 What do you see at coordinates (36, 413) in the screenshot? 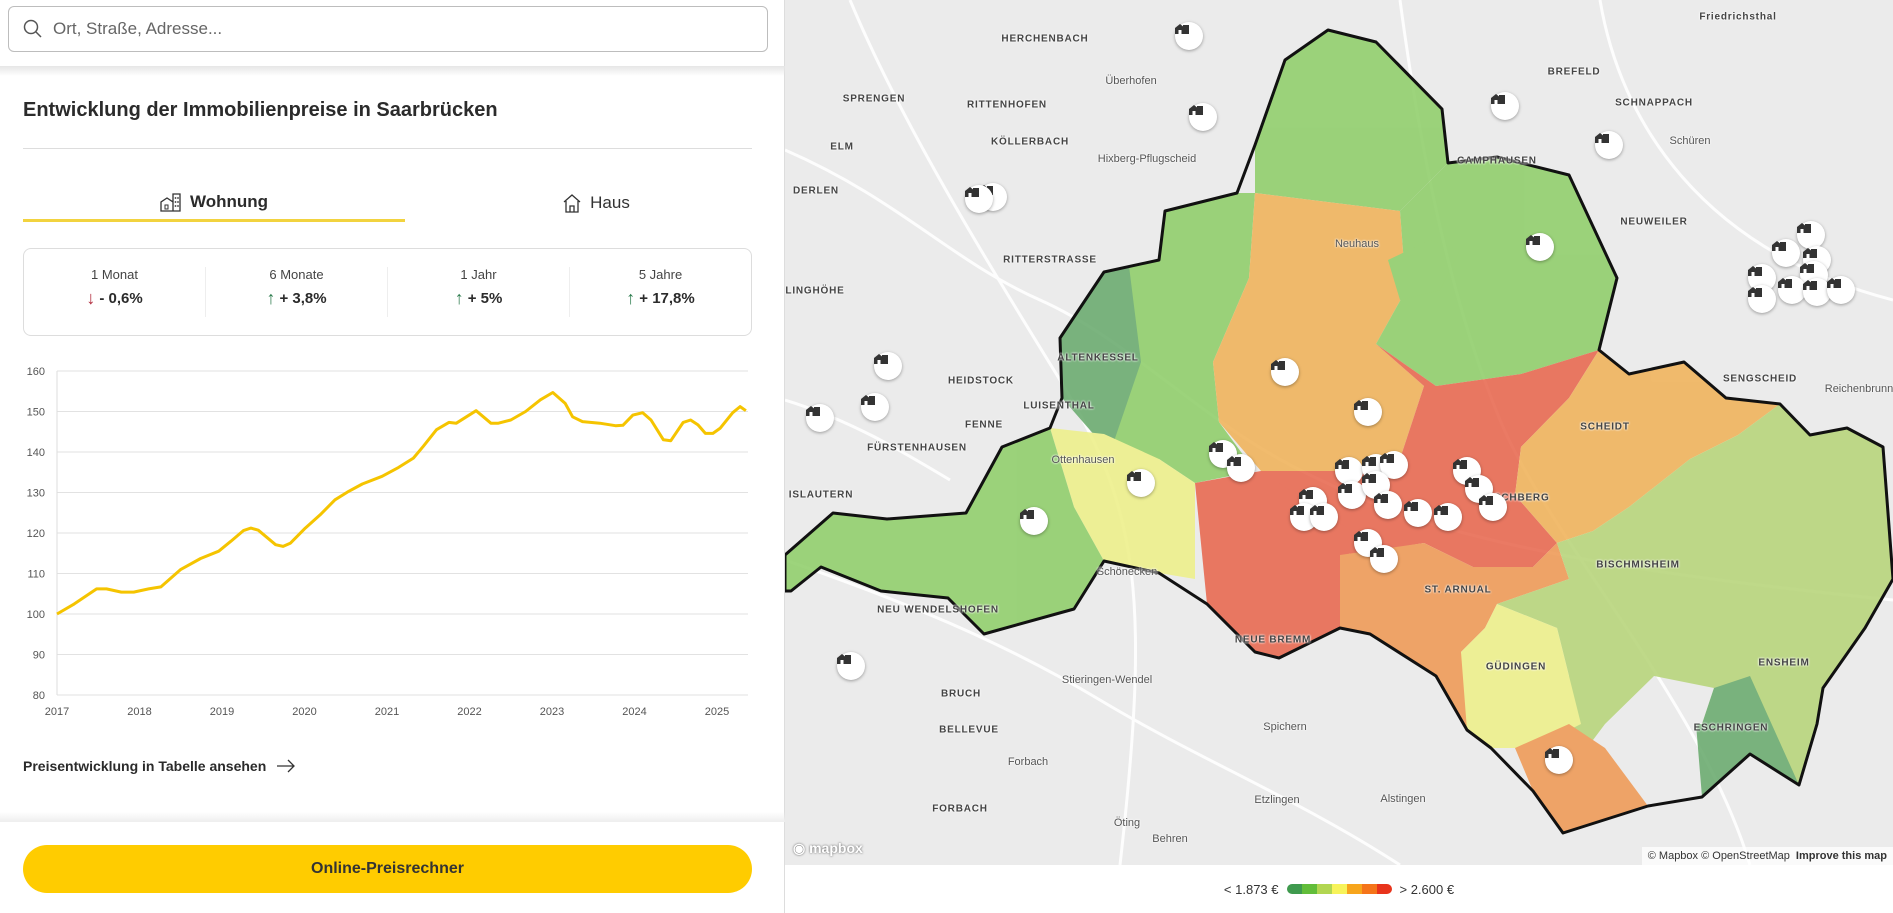
I see `y-tick-label: 150` at bounding box center [36, 413].